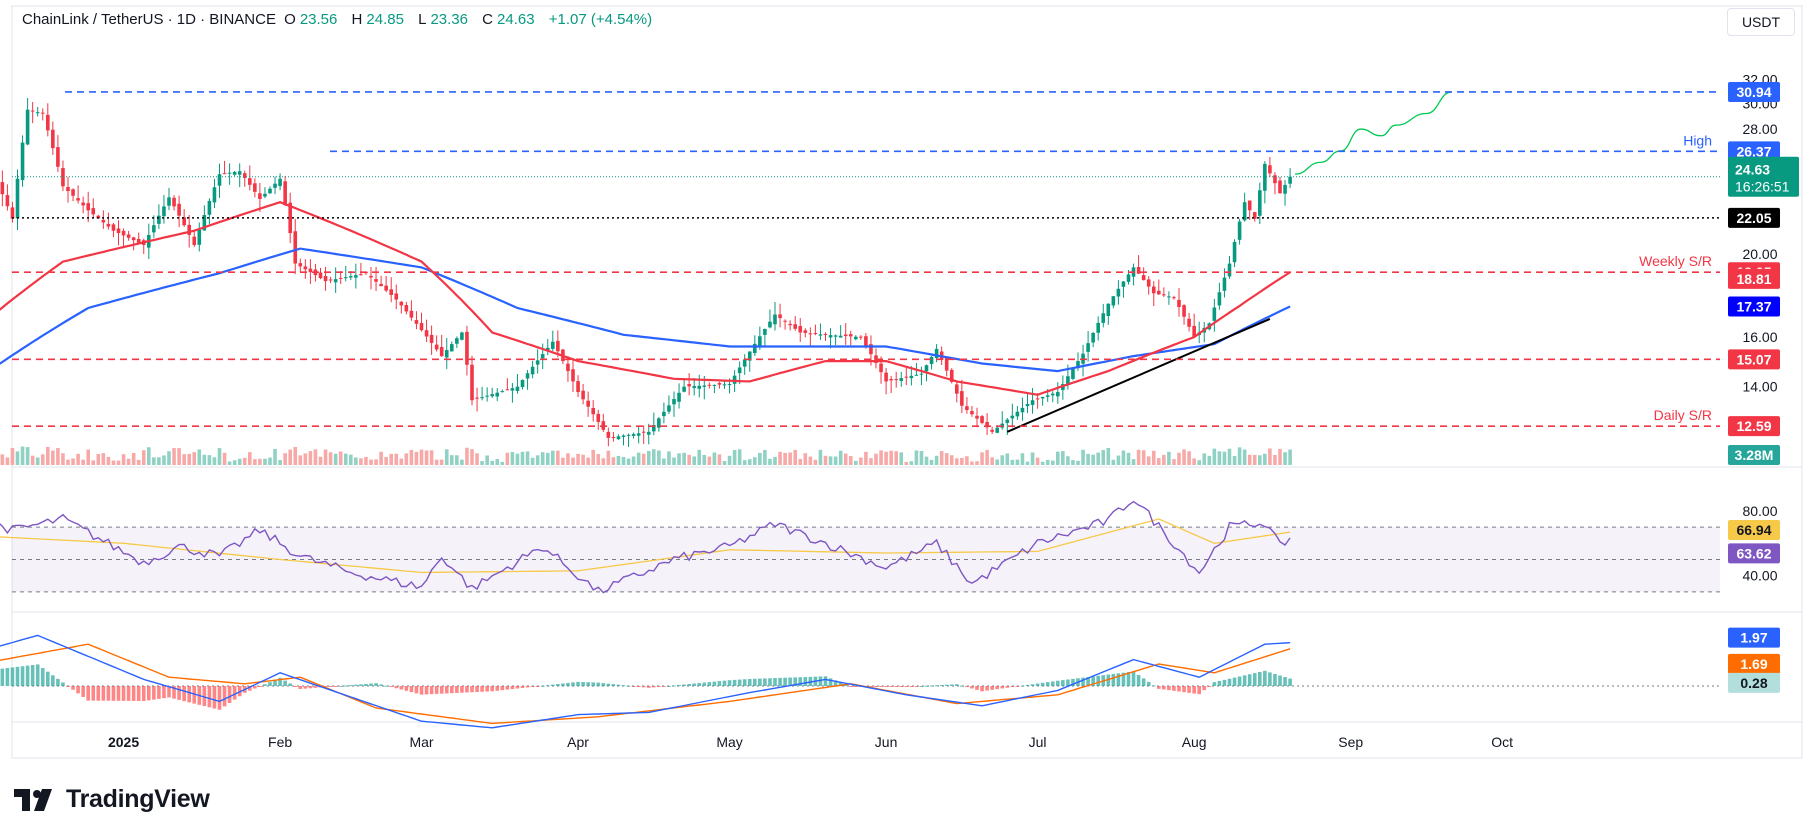 The width and height of the screenshot is (1814, 834). Describe the element at coordinates (112, 799) in the screenshot. I see `tradingview-logo: TradingView` at that location.